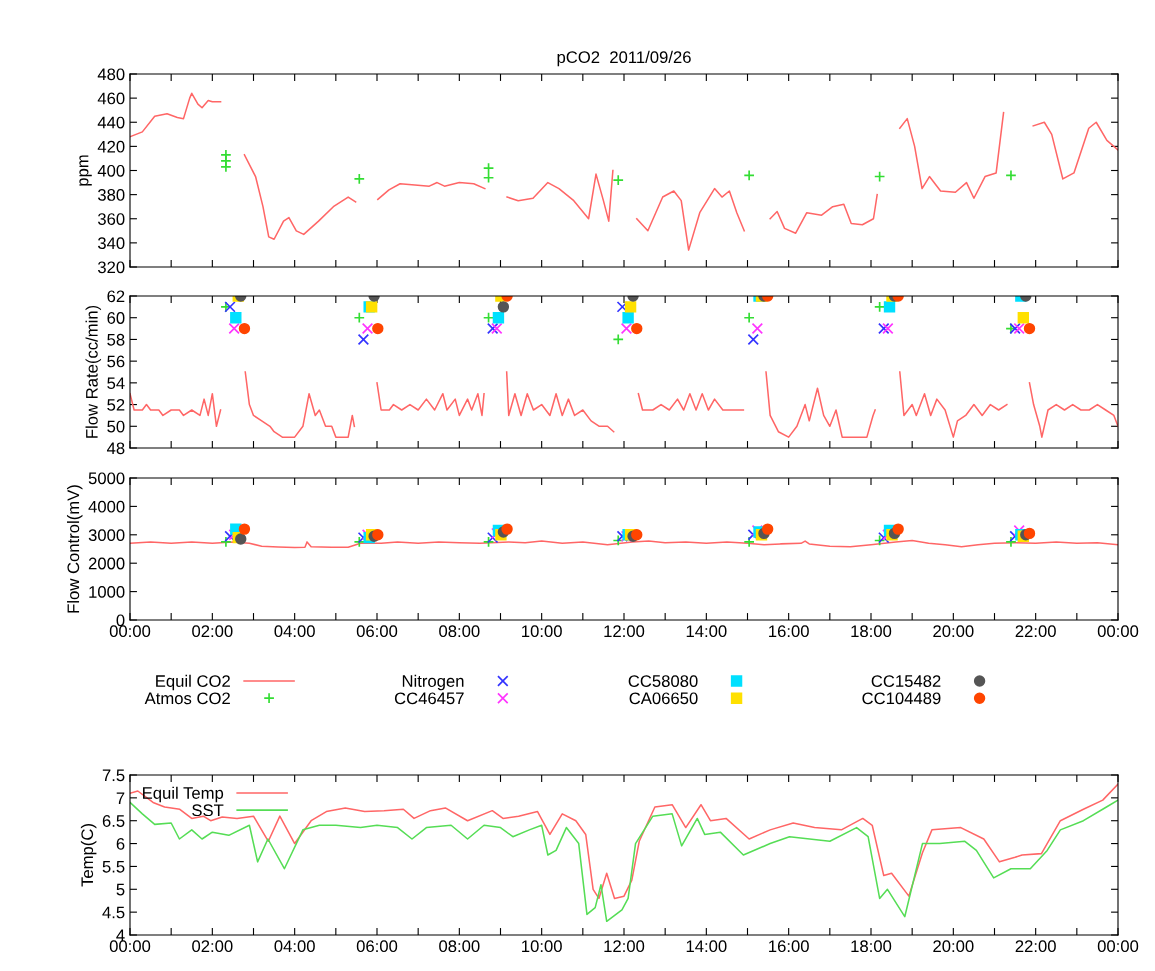  I want to click on y-tick-label: 4.5, so click(113, 912).